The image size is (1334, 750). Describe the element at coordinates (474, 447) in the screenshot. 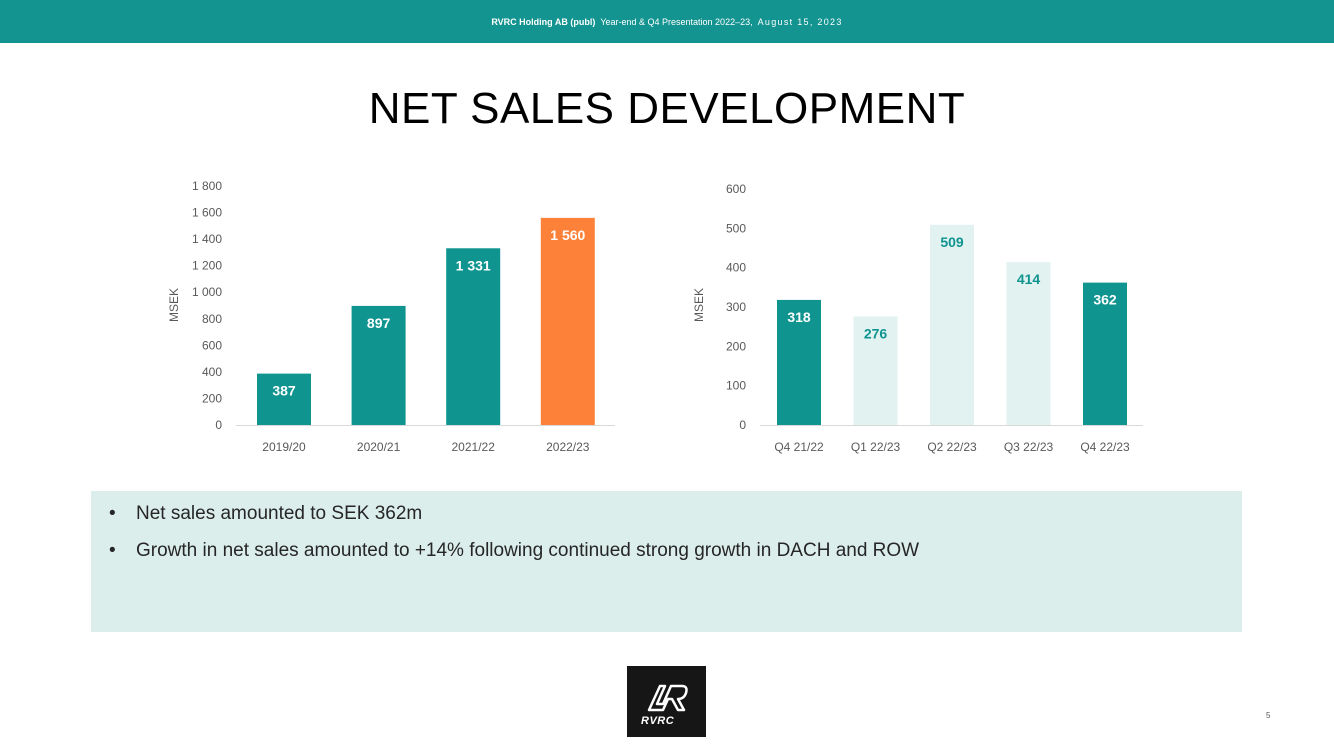

I see `x-tick-label: 2021/22` at that location.